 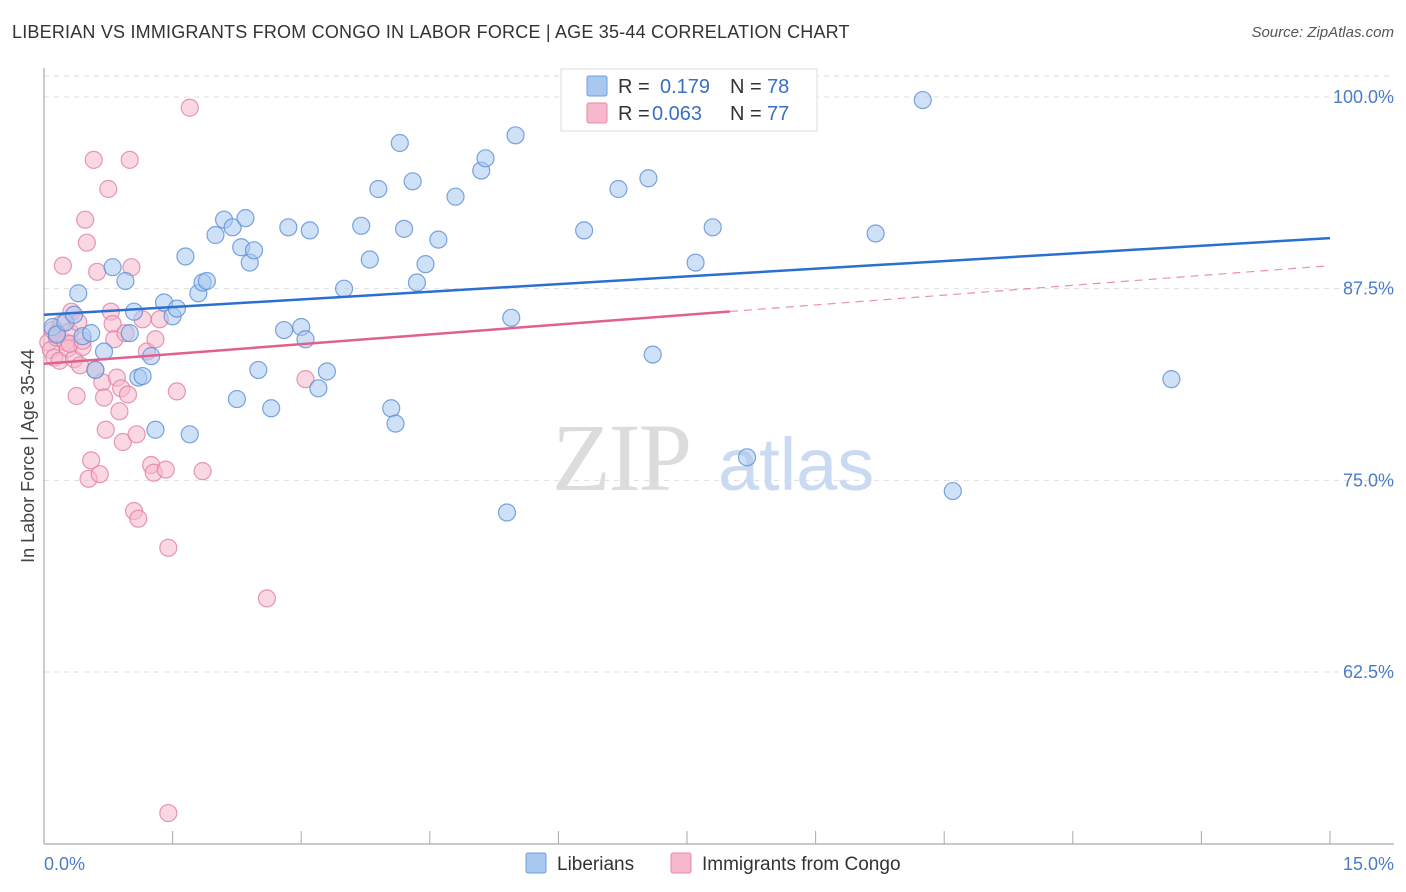 What do you see at coordinates (713, 457) in the screenshot?
I see `watermark: ZIP atlas` at bounding box center [713, 457].